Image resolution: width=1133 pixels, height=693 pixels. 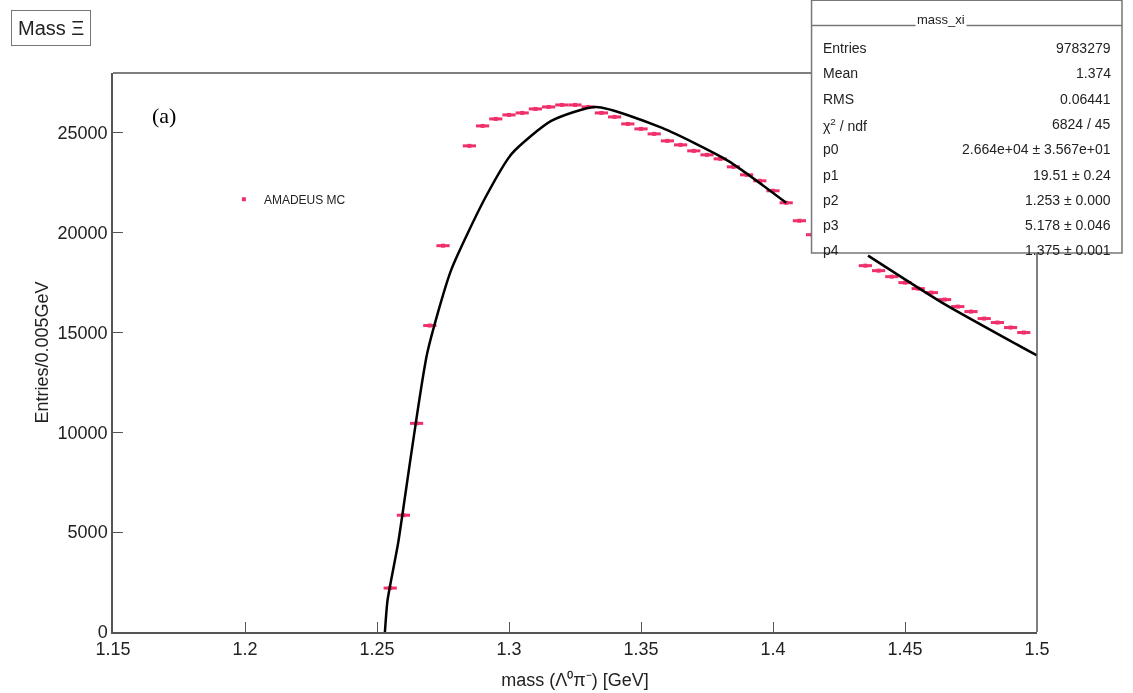 I want to click on x-tick-label: 1.4, so click(x=773, y=649).